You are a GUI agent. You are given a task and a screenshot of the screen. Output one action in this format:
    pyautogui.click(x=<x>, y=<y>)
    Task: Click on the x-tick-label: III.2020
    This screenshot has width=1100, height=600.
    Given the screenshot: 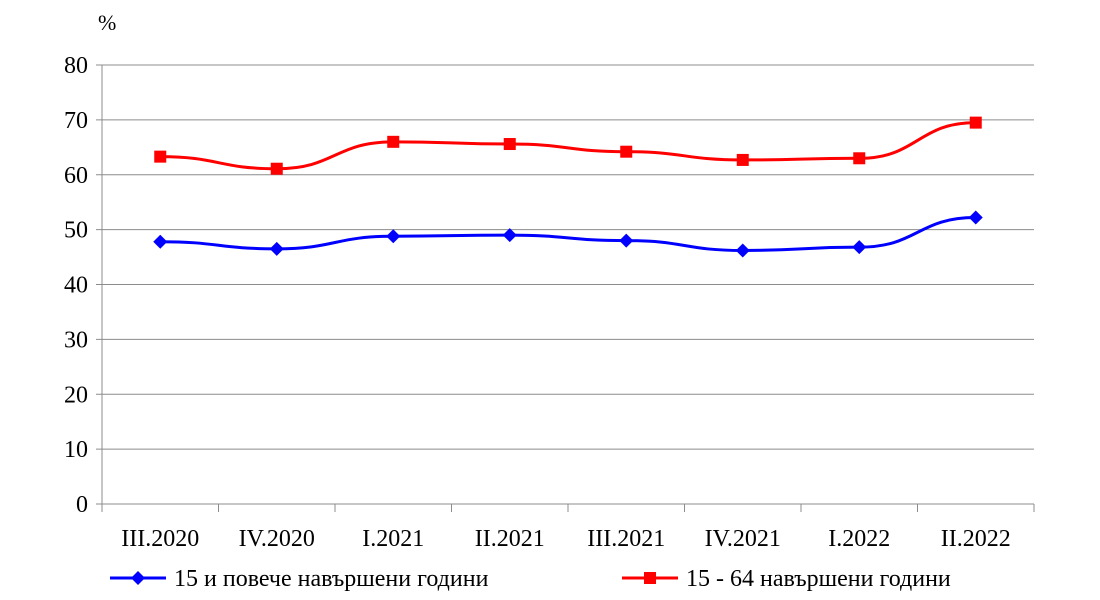 What is the action you would take?
    pyautogui.click(x=160, y=539)
    